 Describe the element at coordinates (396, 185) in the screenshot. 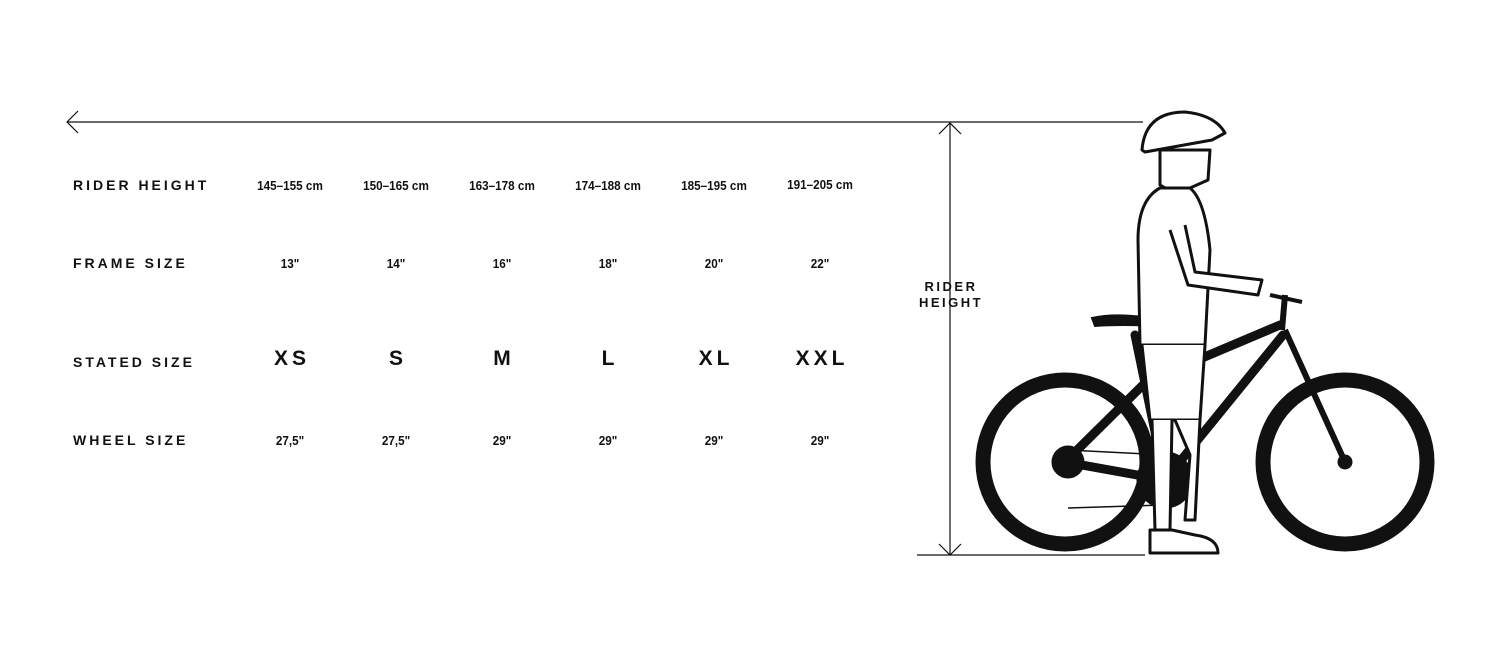

I see `rider-height-cell: 150–165 cm` at that location.